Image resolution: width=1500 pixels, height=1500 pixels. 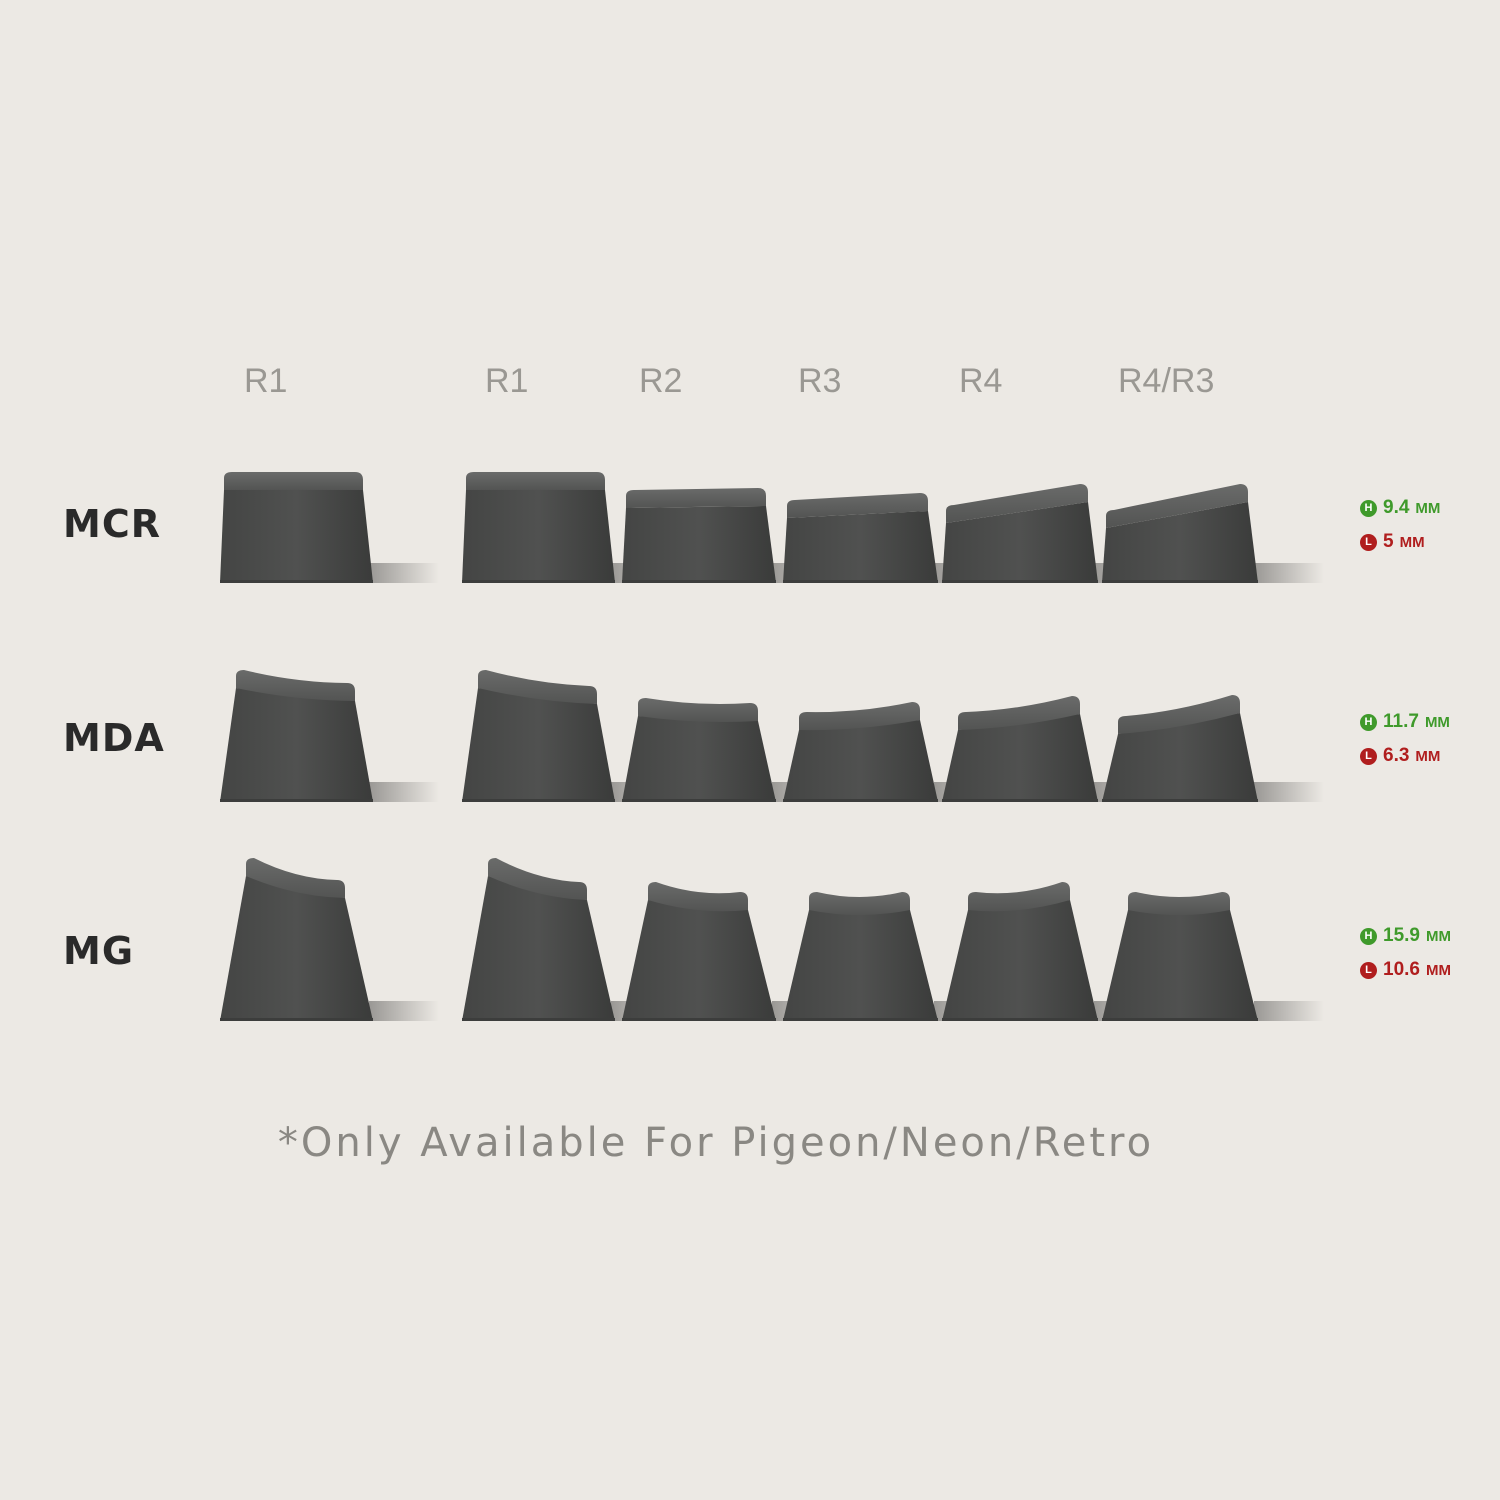 I want to click on mcr-height-spec: H 9.4 MM, so click(x=1400, y=508).